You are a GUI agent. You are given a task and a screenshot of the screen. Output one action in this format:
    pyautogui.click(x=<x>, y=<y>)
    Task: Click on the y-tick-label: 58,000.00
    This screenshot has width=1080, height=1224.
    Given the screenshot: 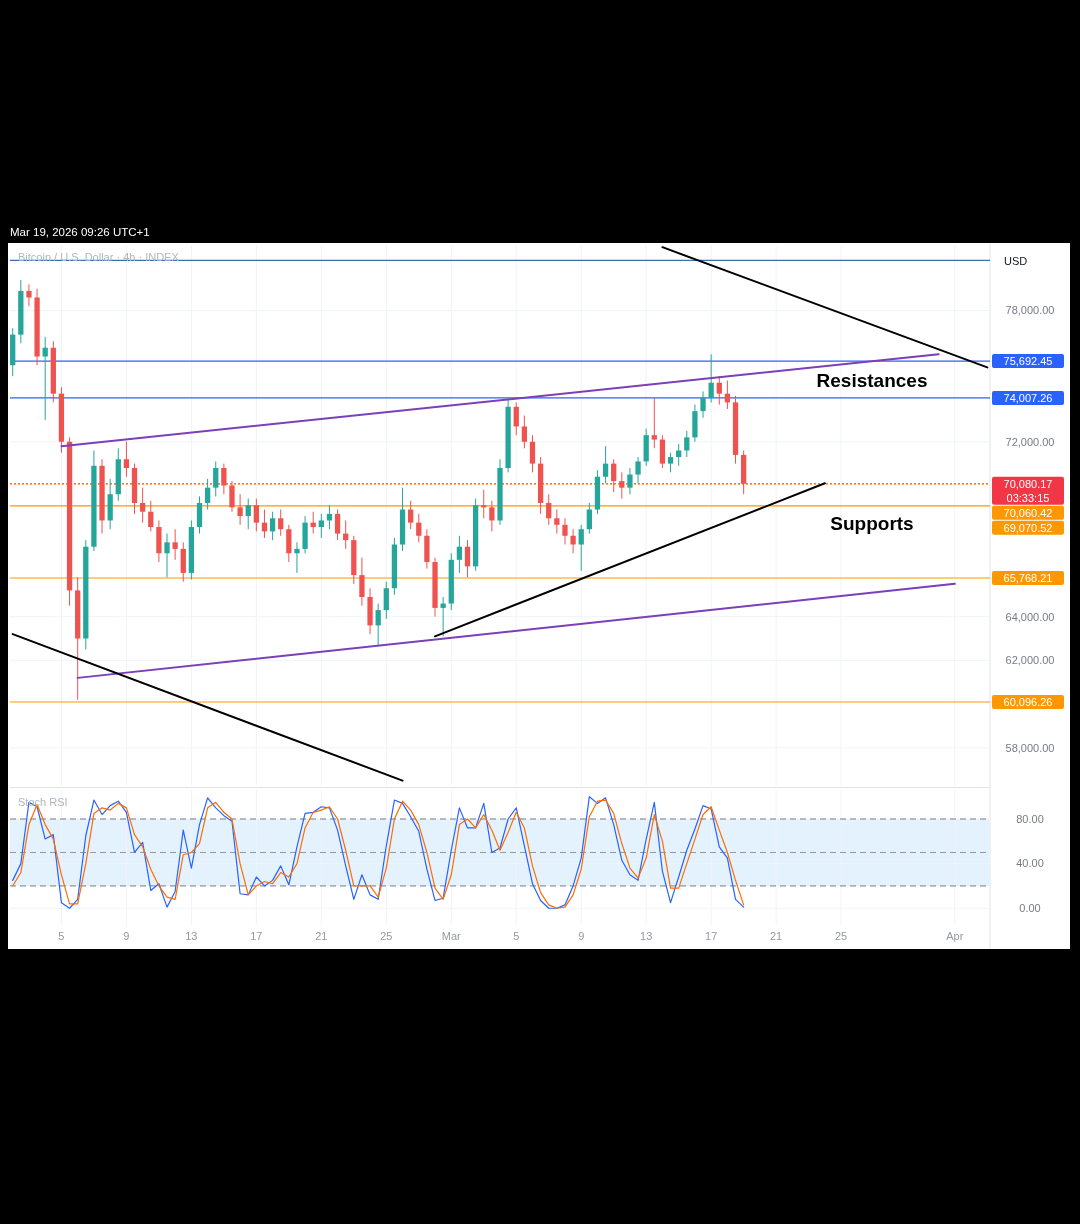 What is the action you would take?
    pyautogui.click(x=1030, y=747)
    